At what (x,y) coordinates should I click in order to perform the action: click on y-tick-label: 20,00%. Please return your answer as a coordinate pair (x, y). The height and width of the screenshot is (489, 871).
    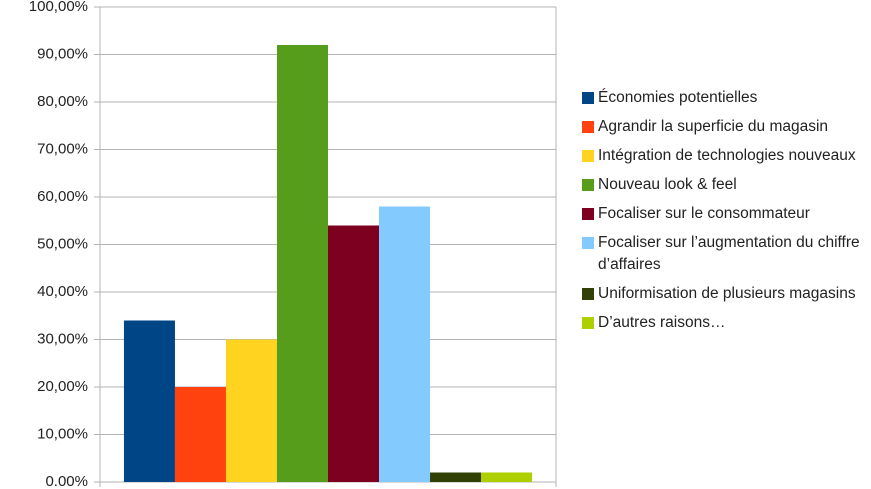
    Looking at the image, I should click on (62, 386).